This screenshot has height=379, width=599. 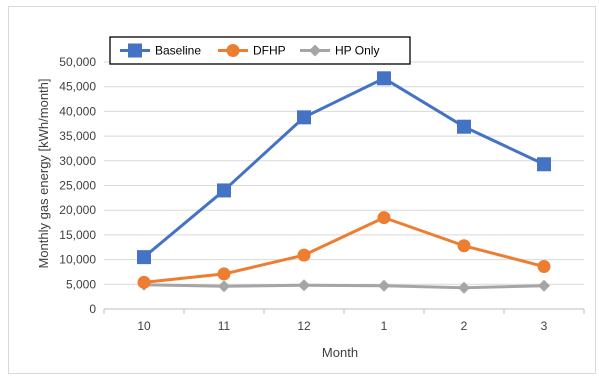 What do you see at coordinates (357, 51) in the screenshot?
I see `legend-label: HP Only` at bounding box center [357, 51].